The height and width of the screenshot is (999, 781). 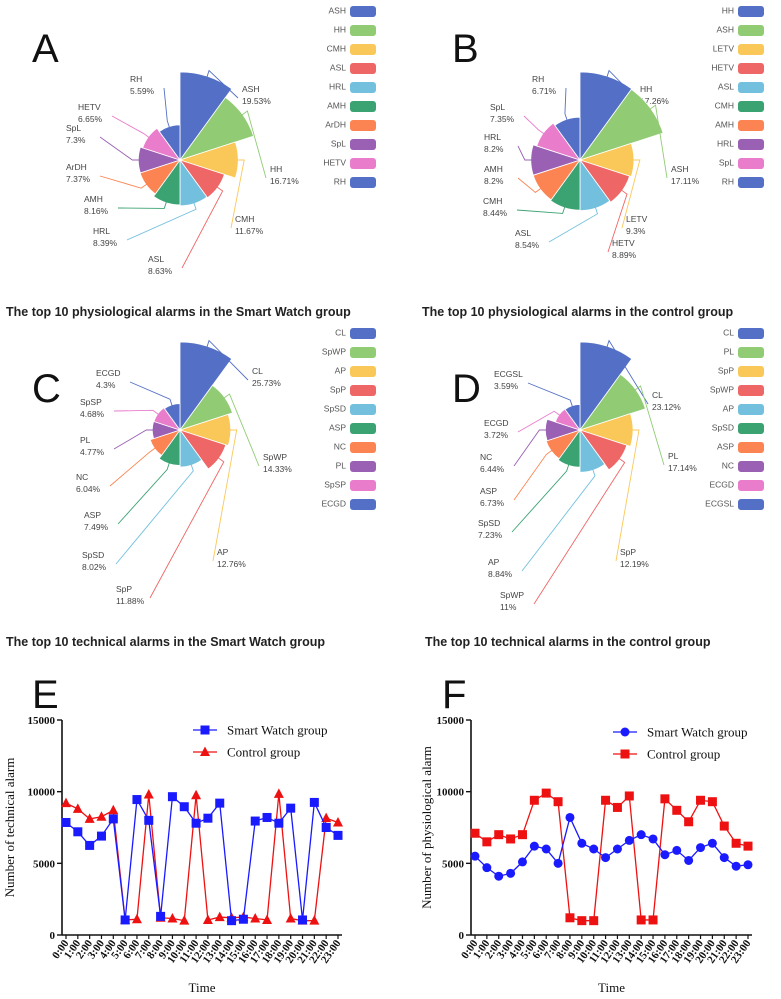 What do you see at coordinates (493, 169) in the screenshot?
I see `slice-label-b-amh: AMH` at bounding box center [493, 169].